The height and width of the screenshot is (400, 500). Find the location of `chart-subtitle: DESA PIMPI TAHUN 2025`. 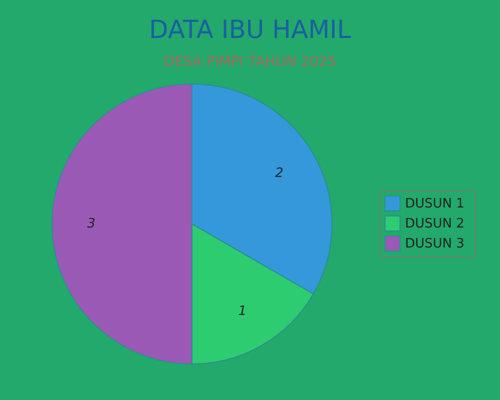

chart-subtitle: DESA PIMPI TAHUN 2025 is located at coordinates (250, 62).